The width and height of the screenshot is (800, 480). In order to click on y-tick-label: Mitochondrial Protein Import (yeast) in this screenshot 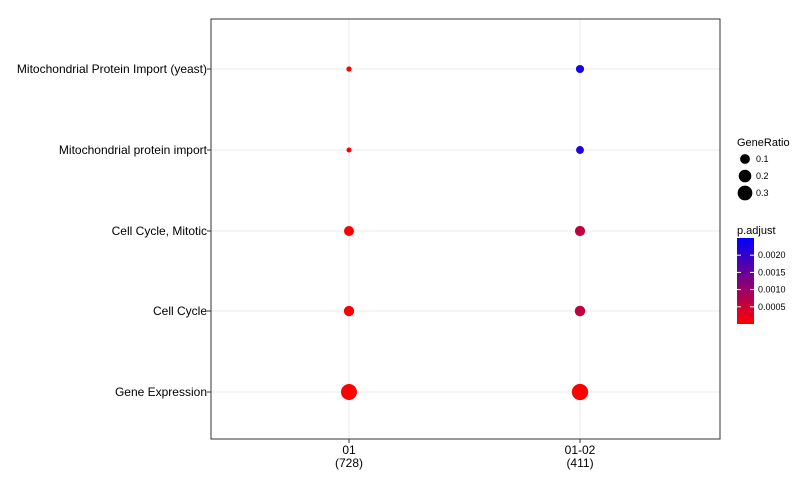, I will do `click(112, 69)`.